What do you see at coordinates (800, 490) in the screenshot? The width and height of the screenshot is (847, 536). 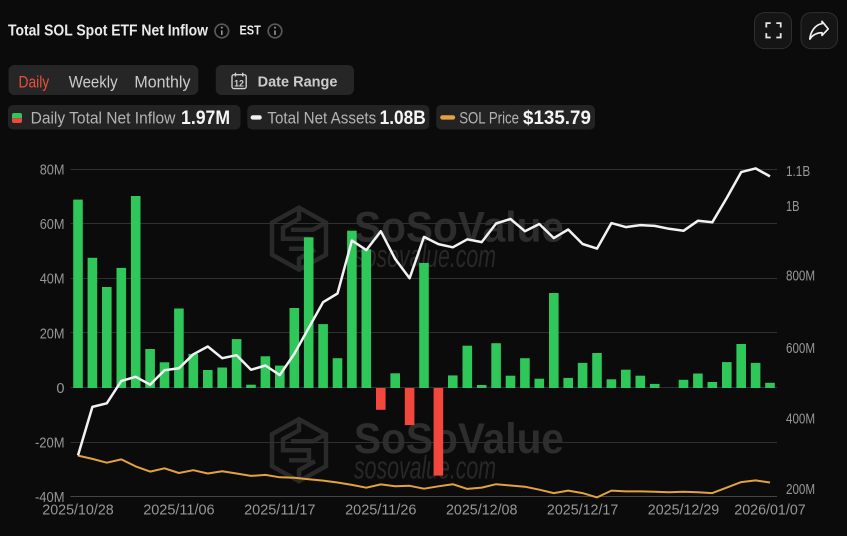 I see `svg-text: 200M` at bounding box center [800, 490].